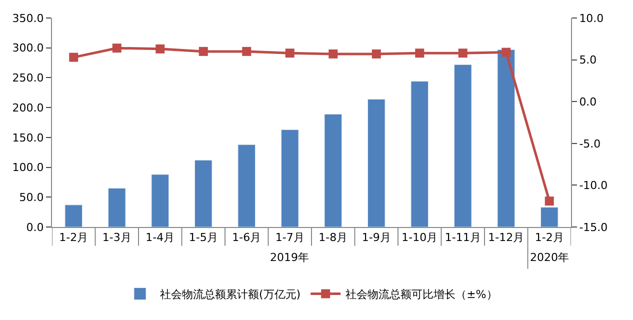 Image resolution: width=633 pixels, height=320 pixels. What do you see at coordinates (376, 237) in the screenshot?
I see `x-tick-label: 1-9月` at bounding box center [376, 237].